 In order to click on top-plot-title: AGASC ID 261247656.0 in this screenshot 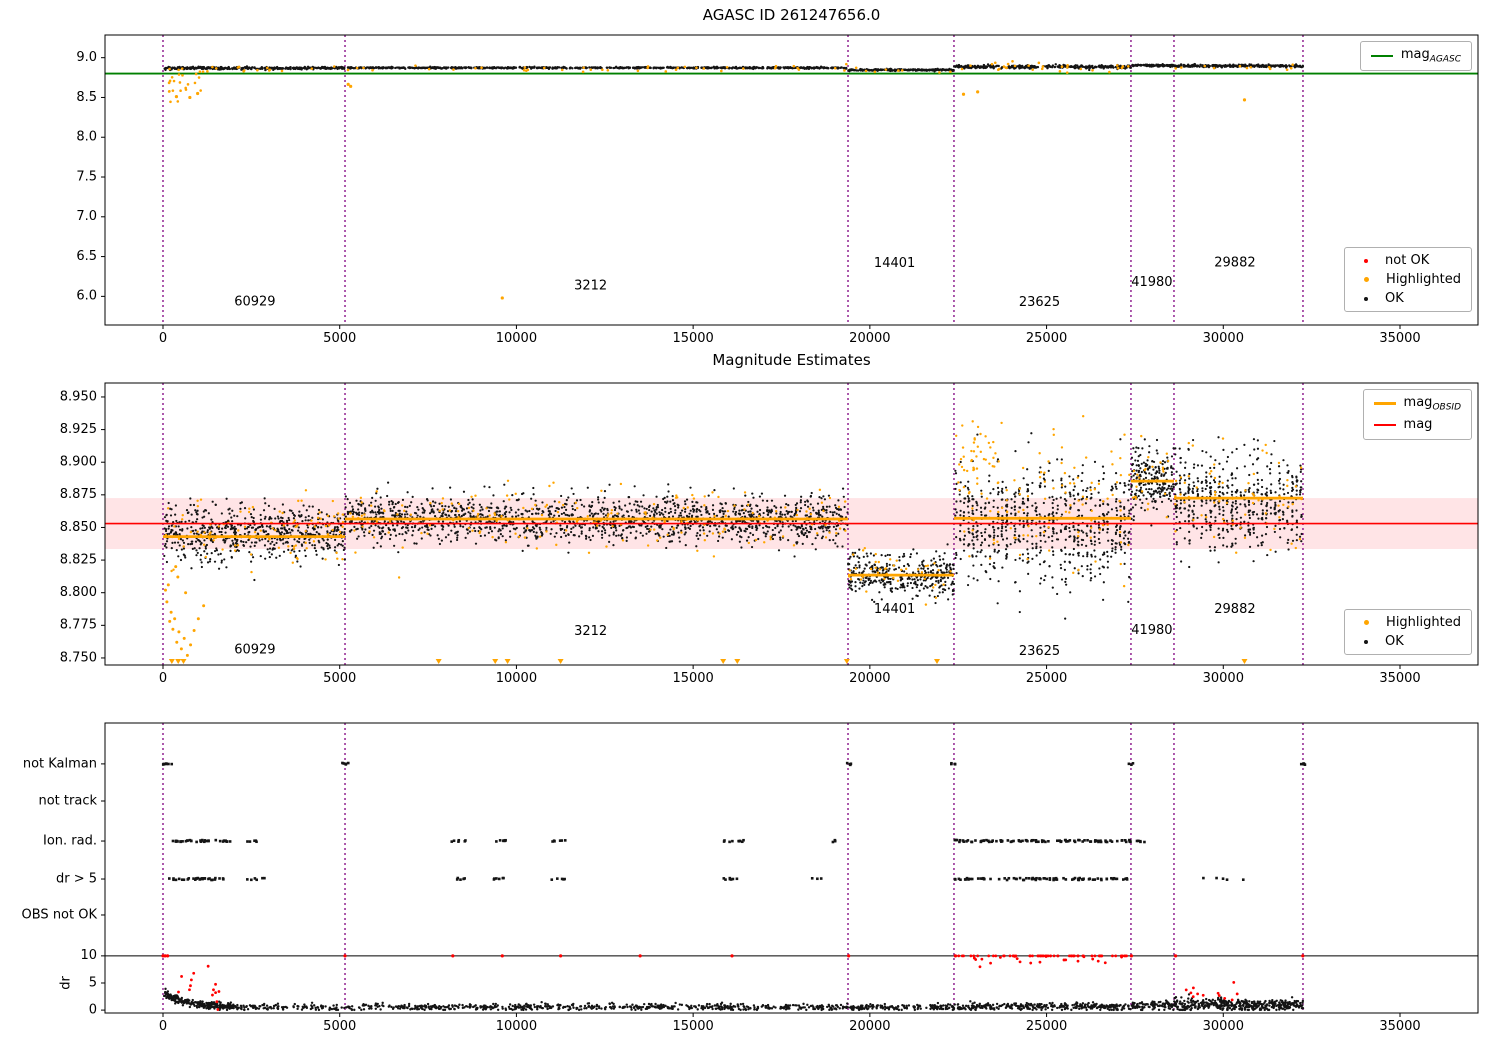, I will do `click(791, 15)`.